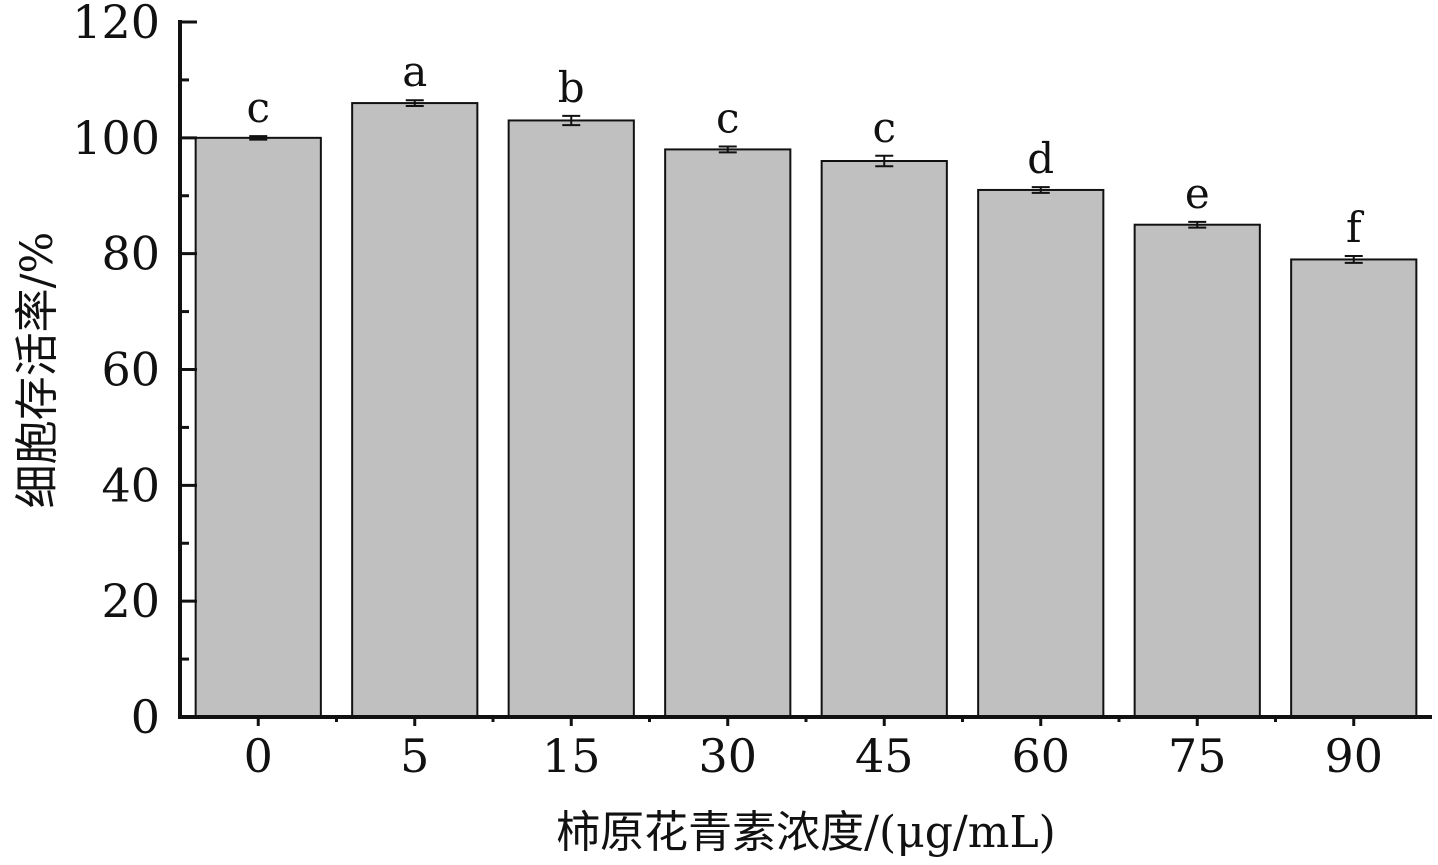  Describe the element at coordinates (884, 127) in the screenshot. I see `significance-label-45: c` at that location.